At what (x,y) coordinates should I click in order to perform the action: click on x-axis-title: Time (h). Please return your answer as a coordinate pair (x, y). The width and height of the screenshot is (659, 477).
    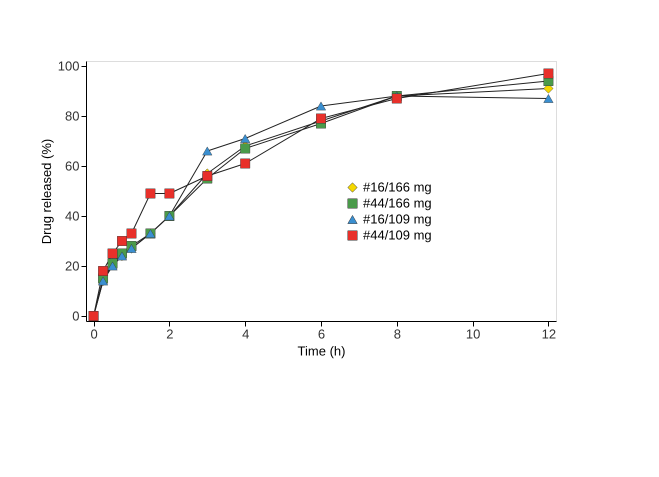
    Looking at the image, I should click on (322, 351).